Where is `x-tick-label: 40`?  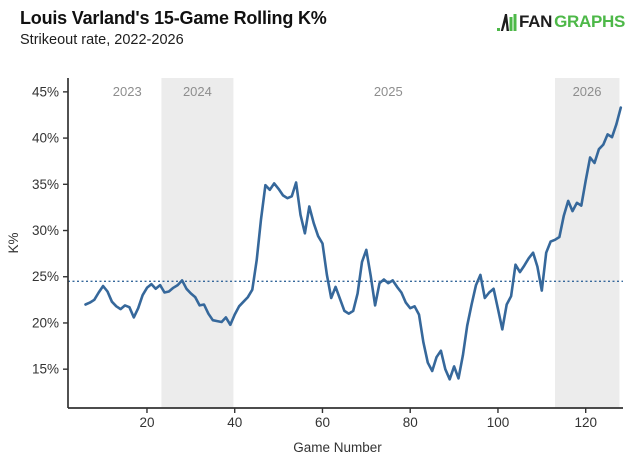 x-tick-label: 40 is located at coordinates (234, 422).